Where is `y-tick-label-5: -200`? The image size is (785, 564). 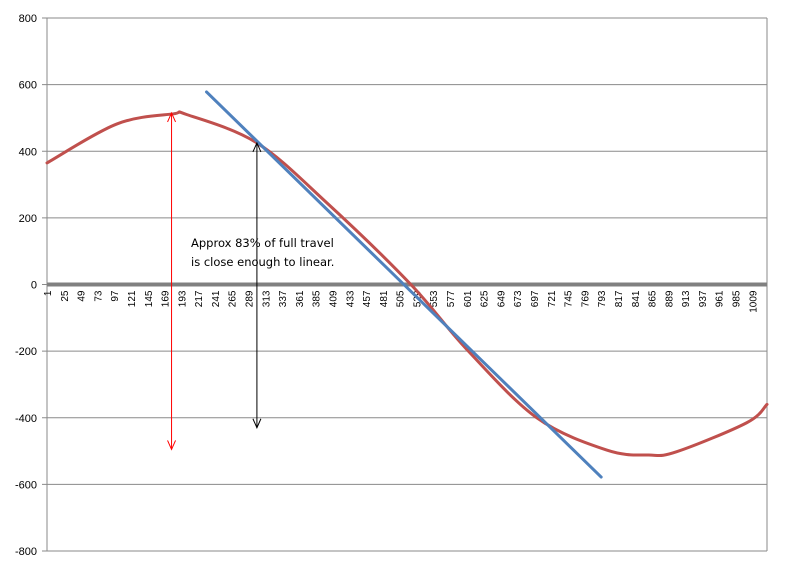
y-tick-label-5: -200 is located at coordinates (26, 352).